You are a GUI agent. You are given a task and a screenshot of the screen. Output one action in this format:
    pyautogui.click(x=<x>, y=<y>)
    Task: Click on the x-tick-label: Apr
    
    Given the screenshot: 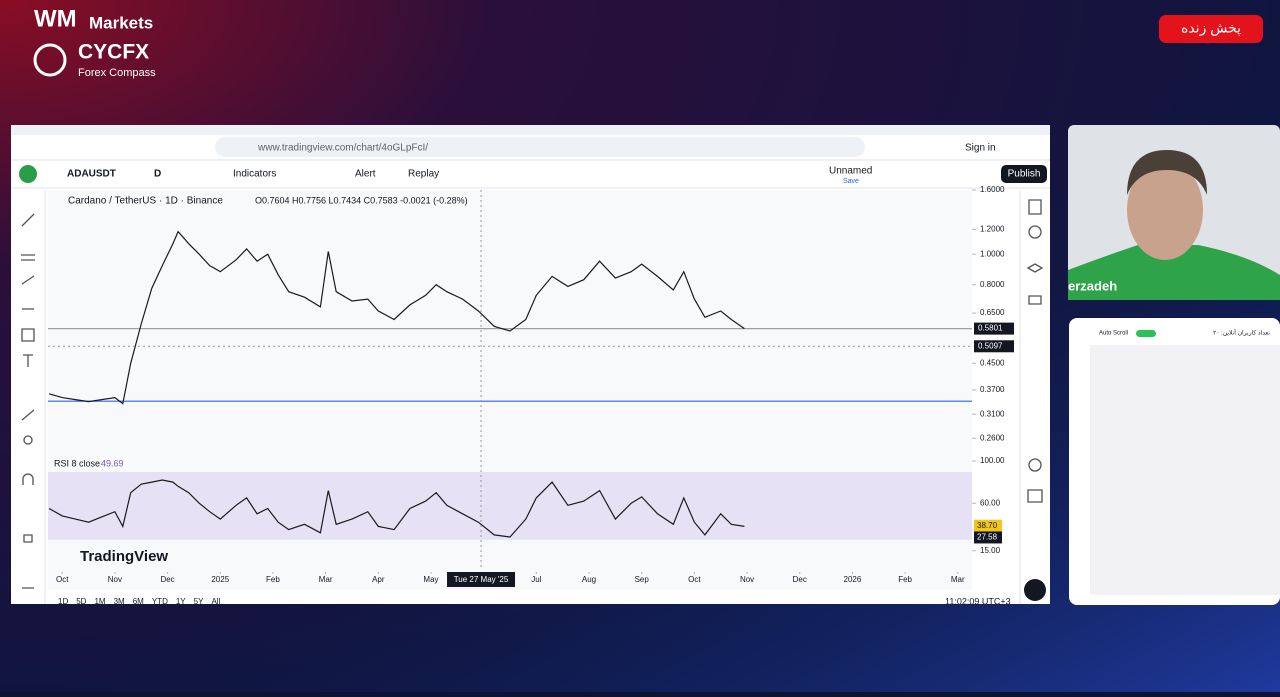 What is the action you would take?
    pyautogui.click(x=378, y=579)
    